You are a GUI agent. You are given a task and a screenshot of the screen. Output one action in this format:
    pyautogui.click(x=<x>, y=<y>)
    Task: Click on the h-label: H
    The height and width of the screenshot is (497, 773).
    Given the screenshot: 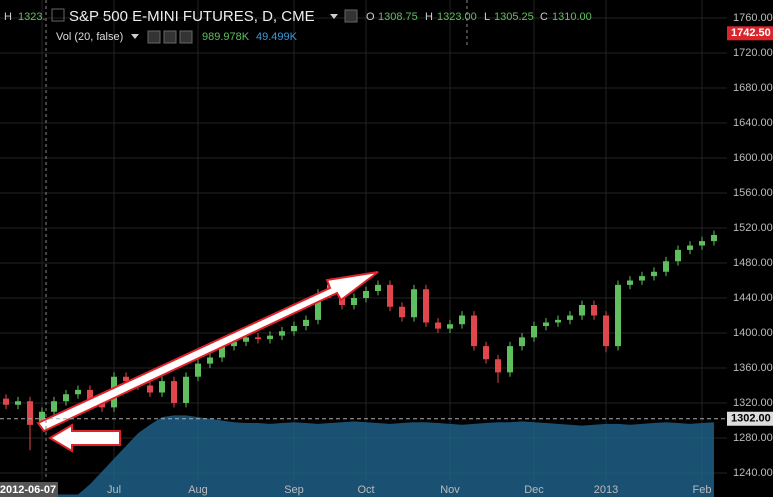 What is the action you would take?
    pyautogui.click(x=429, y=17)
    